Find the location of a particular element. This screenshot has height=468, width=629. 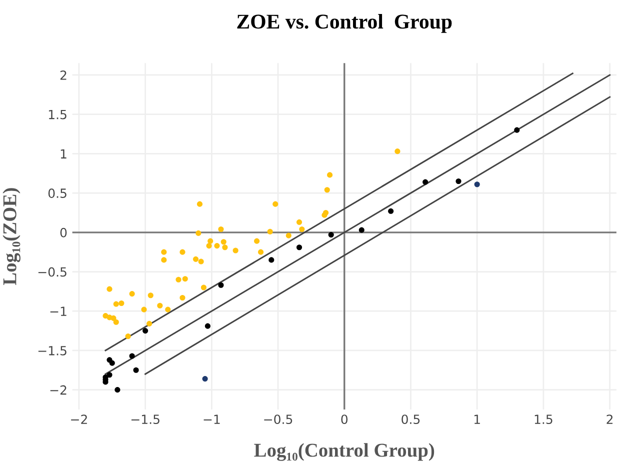

y-axis-title: Log₁₀(ZOE) is located at coordinates (11, 237).